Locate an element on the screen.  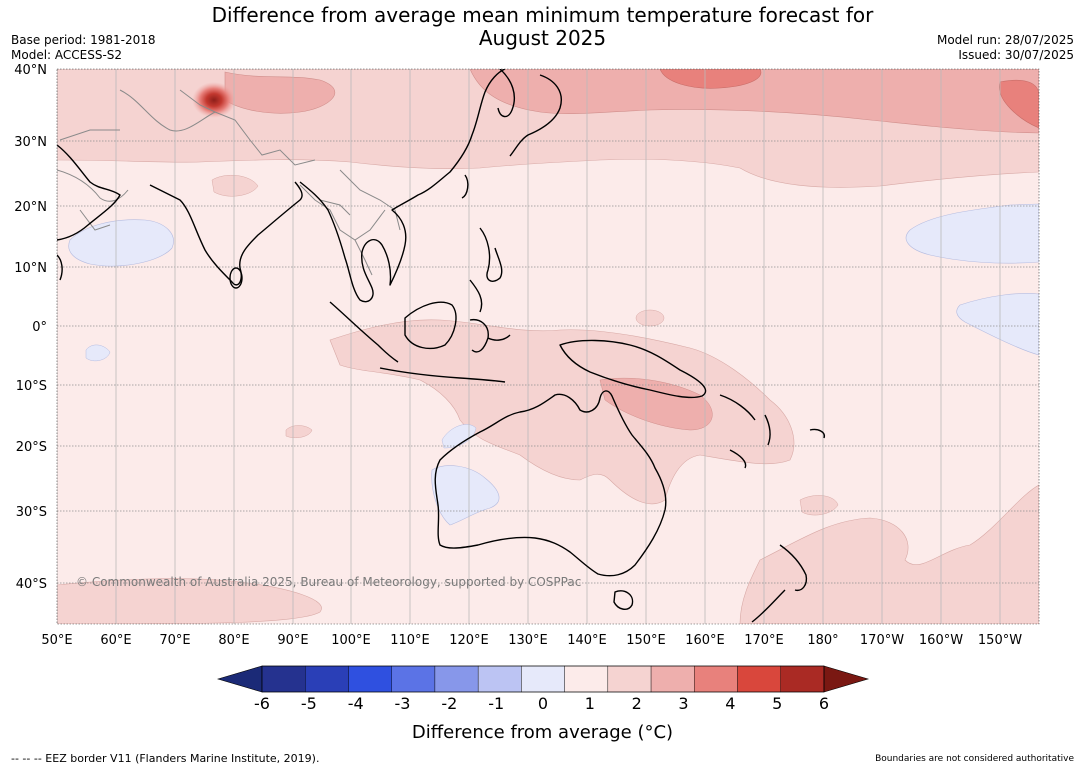
anomaly-region-arabian-neg is located at coordinates (121, 243).